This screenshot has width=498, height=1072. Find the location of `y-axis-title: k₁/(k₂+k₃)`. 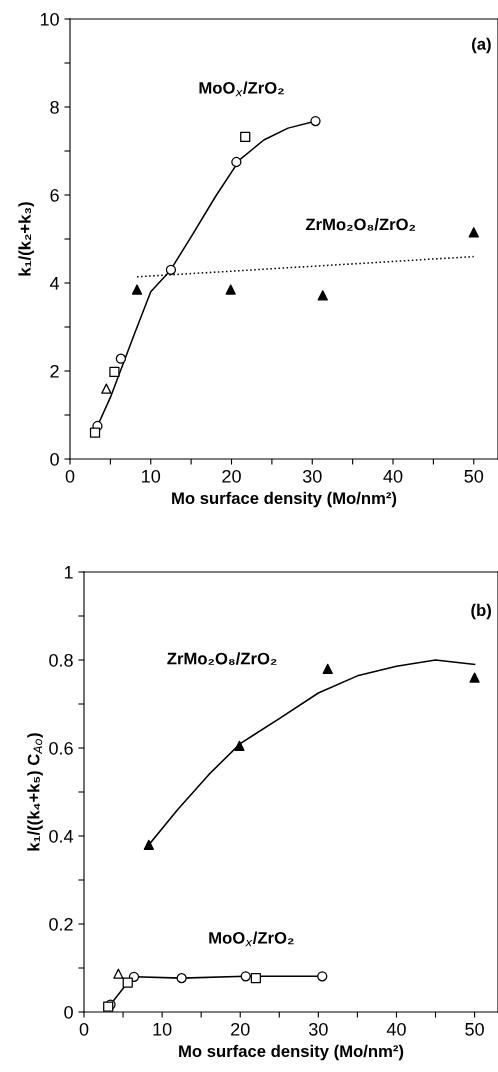

y-axis-title: k₁/(k₂+k₃) is located at coordinates (26, 239).